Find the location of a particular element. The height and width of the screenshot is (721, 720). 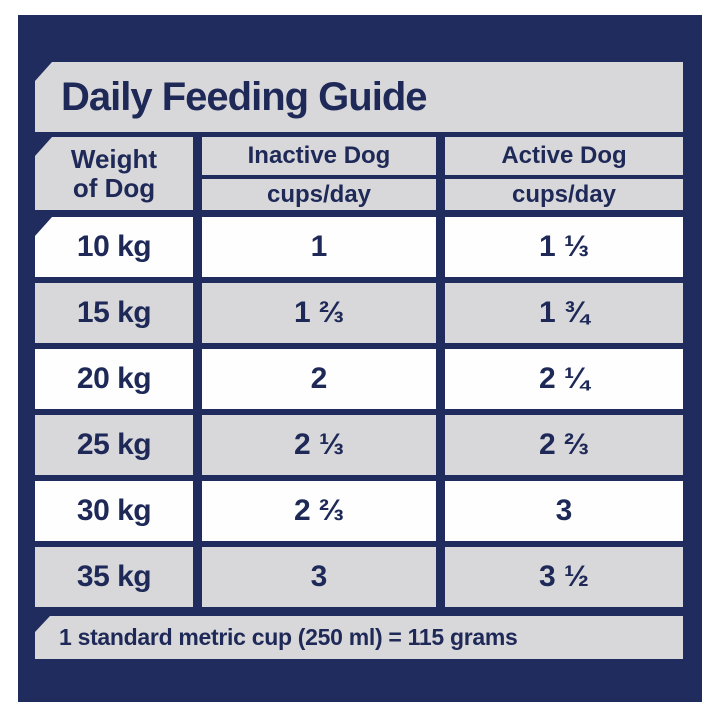

active-value-cell: 3 ½ is located at coordinates (564, 577).